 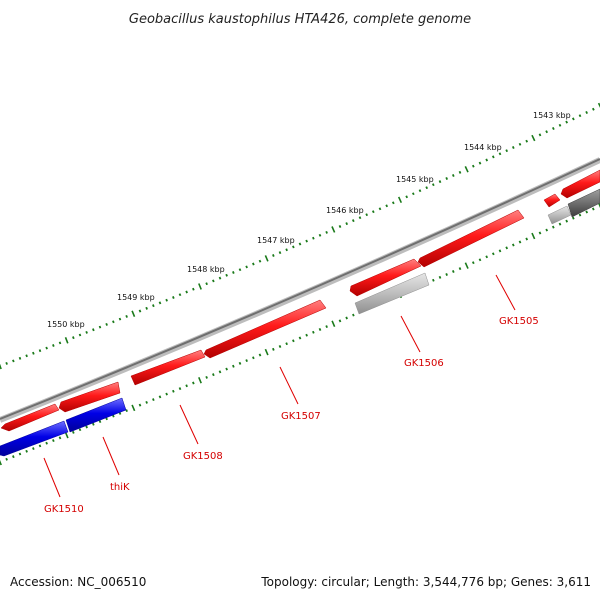 What do you see at coordinates (64, 509) in the screenshot?
I see `gene-label-gk1510: GK1510` at bounding box center [64, 509].